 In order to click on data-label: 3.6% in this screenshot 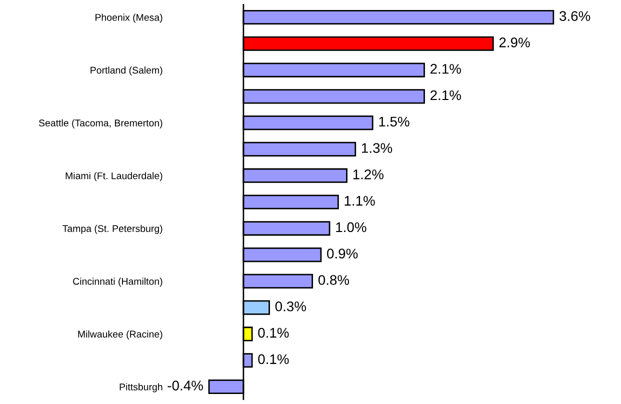, I will do `click(575, 16)`.